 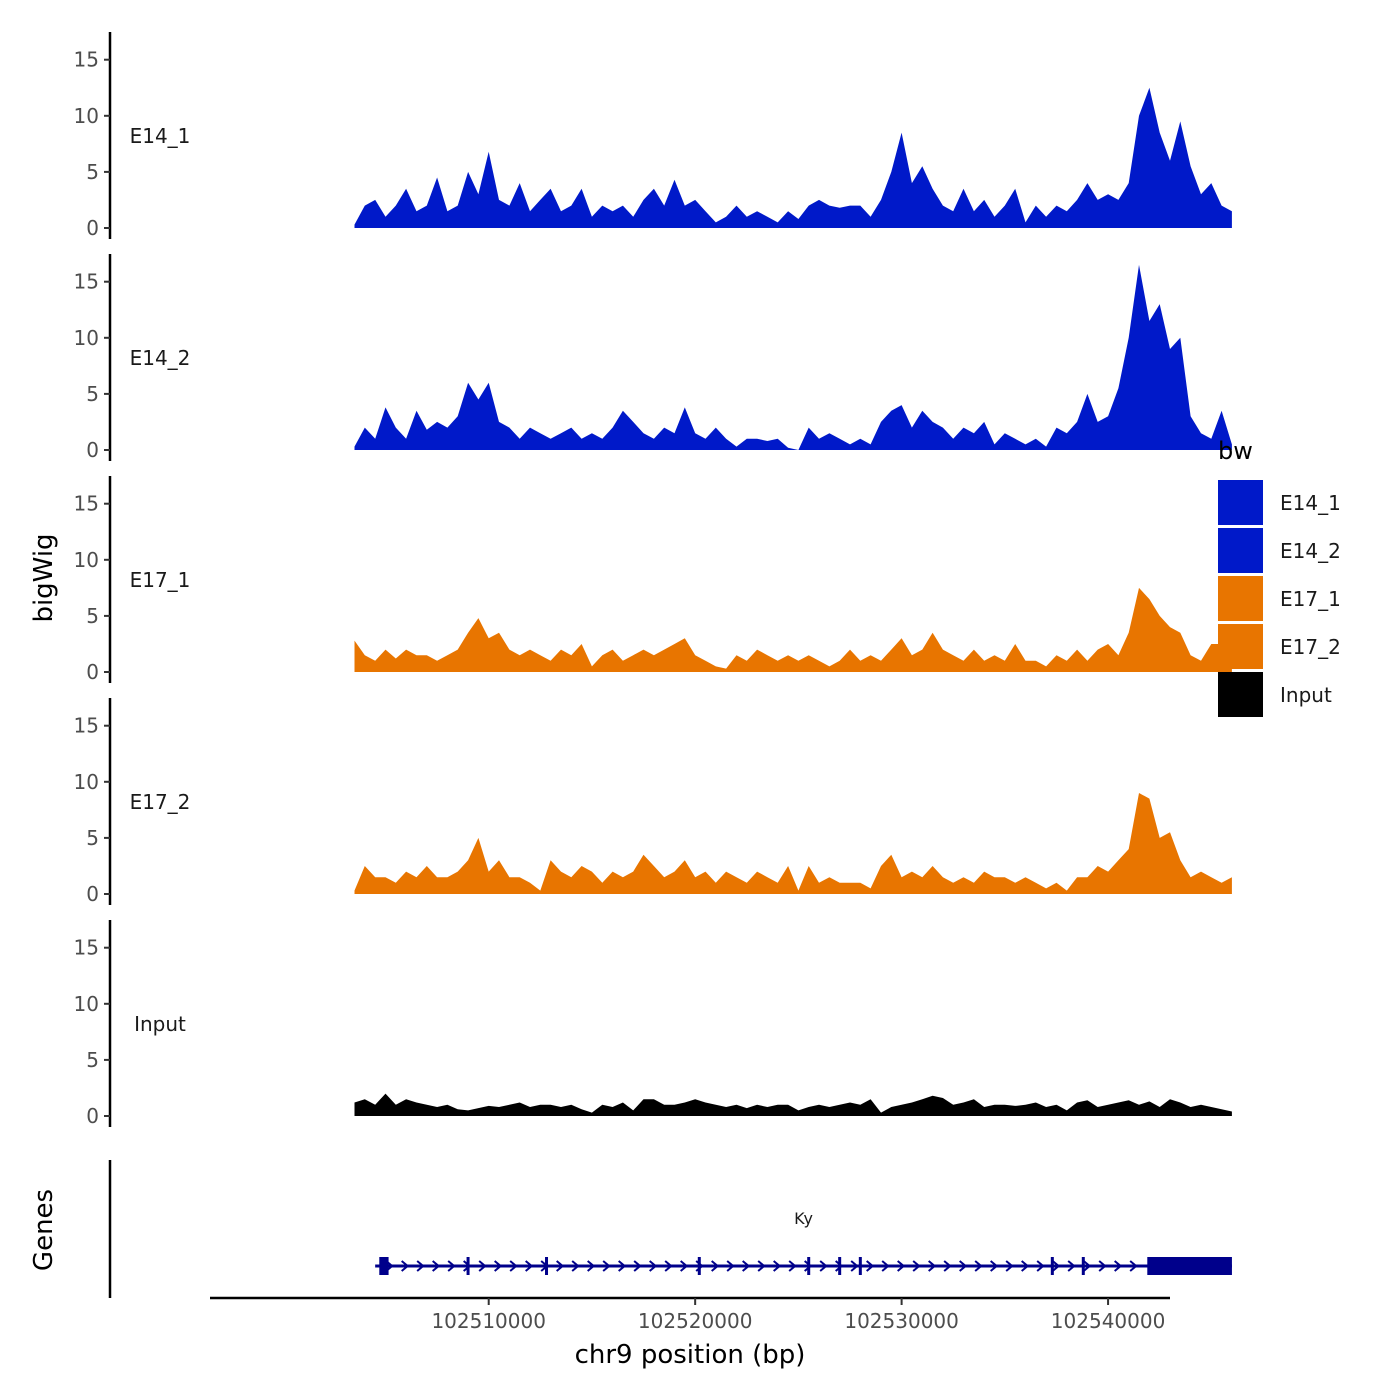 I want to click on track-e14-1: 0 5 10 15 E14_1, so click(x=653, y=136).